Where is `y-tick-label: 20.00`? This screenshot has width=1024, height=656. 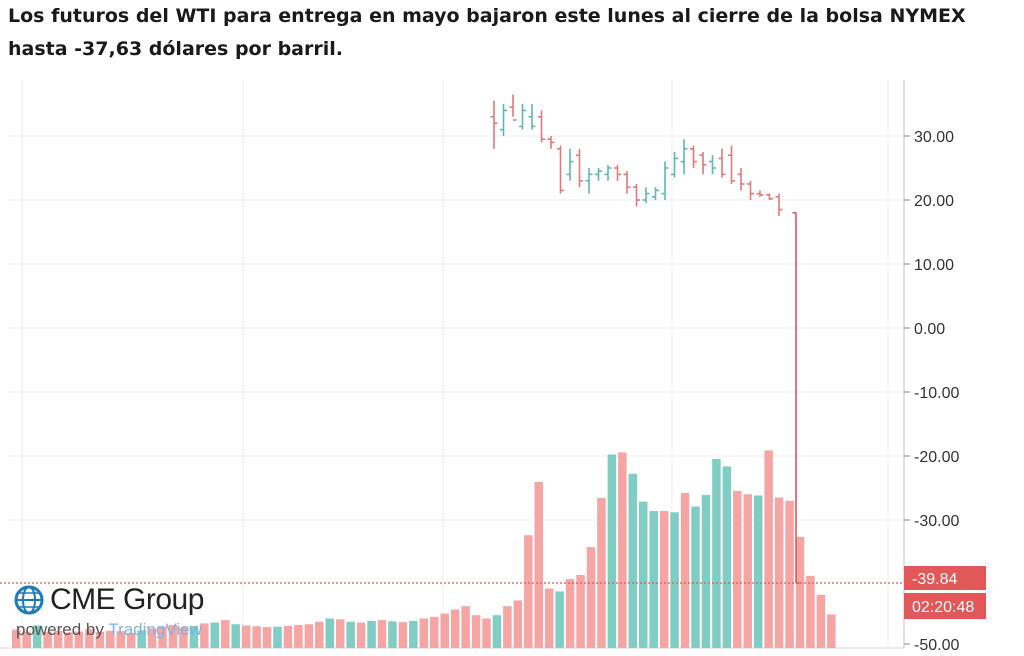 y-tick-label: 20.00 is located at coordinates (934, 201).